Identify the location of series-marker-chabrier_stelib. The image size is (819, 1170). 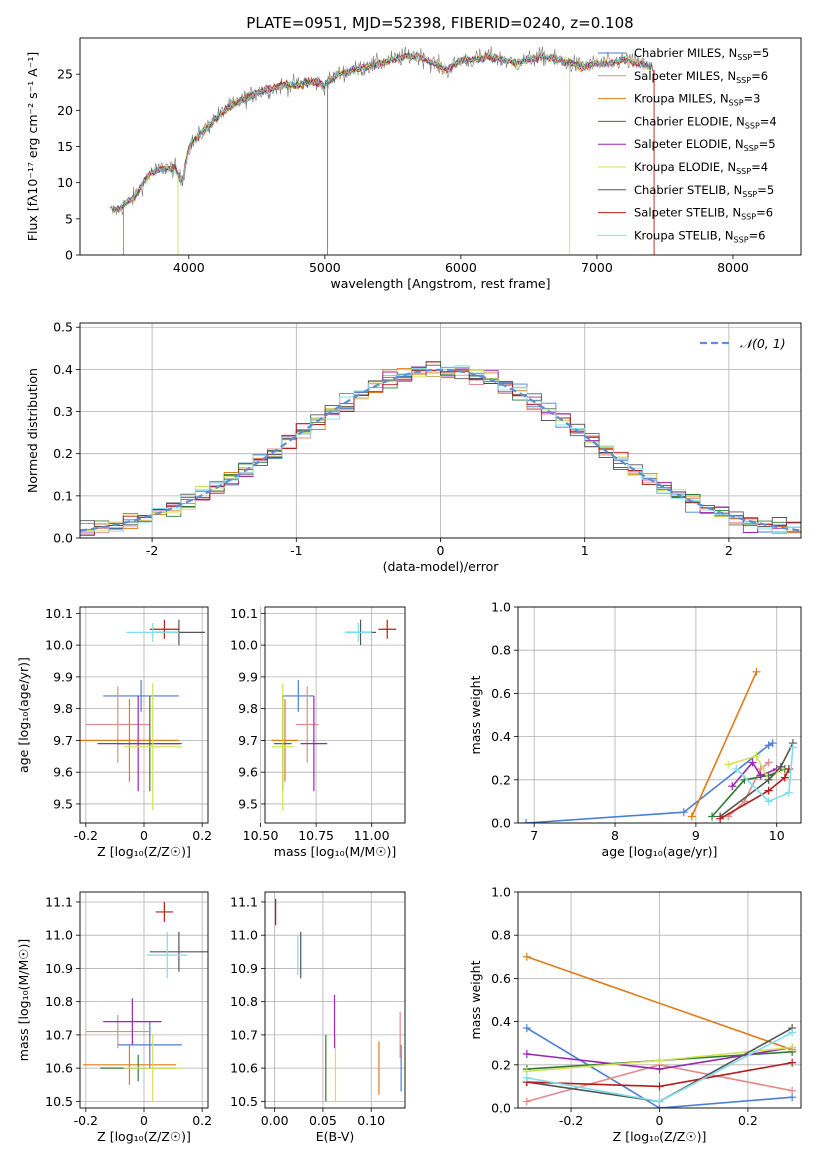
(780, 766).